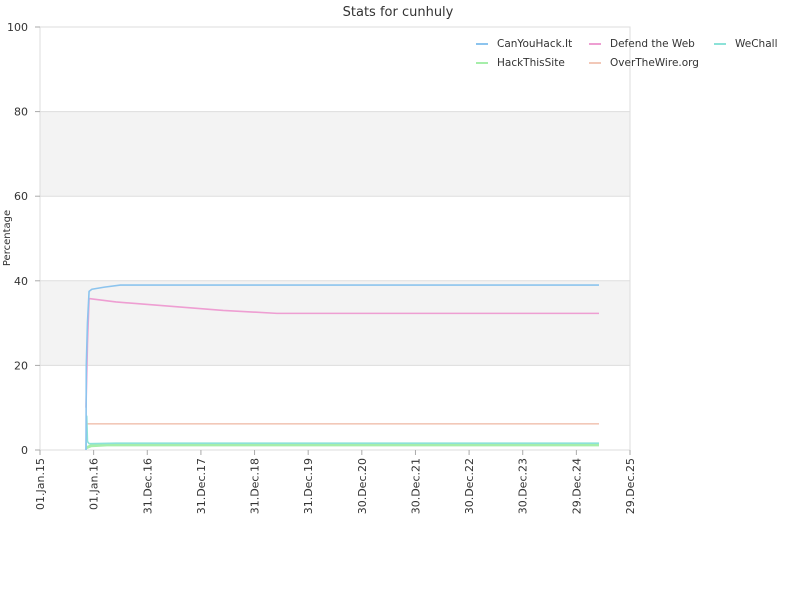  Describe the element at coordinates (531, 63) in the screenshot. I see `legend-label: HackThisSite` at that location.